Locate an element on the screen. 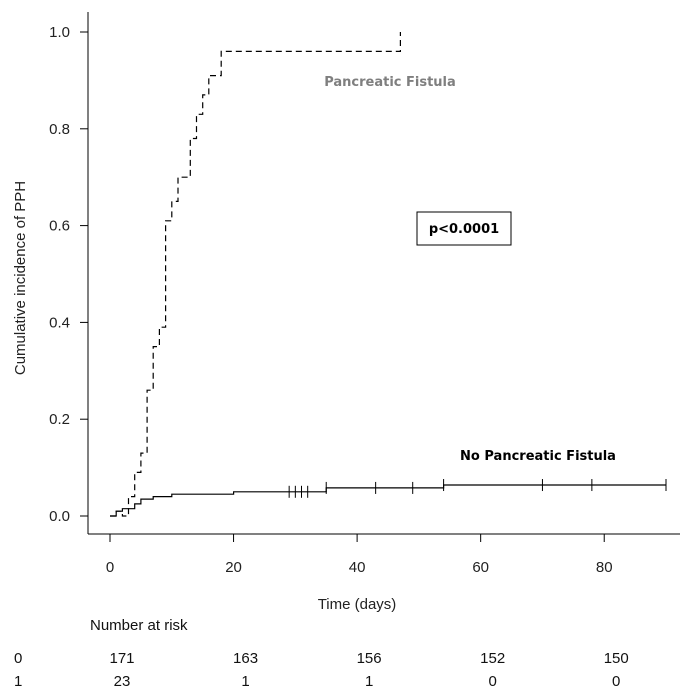  x-tick-label: 60 is located at coordinates (480, 567).